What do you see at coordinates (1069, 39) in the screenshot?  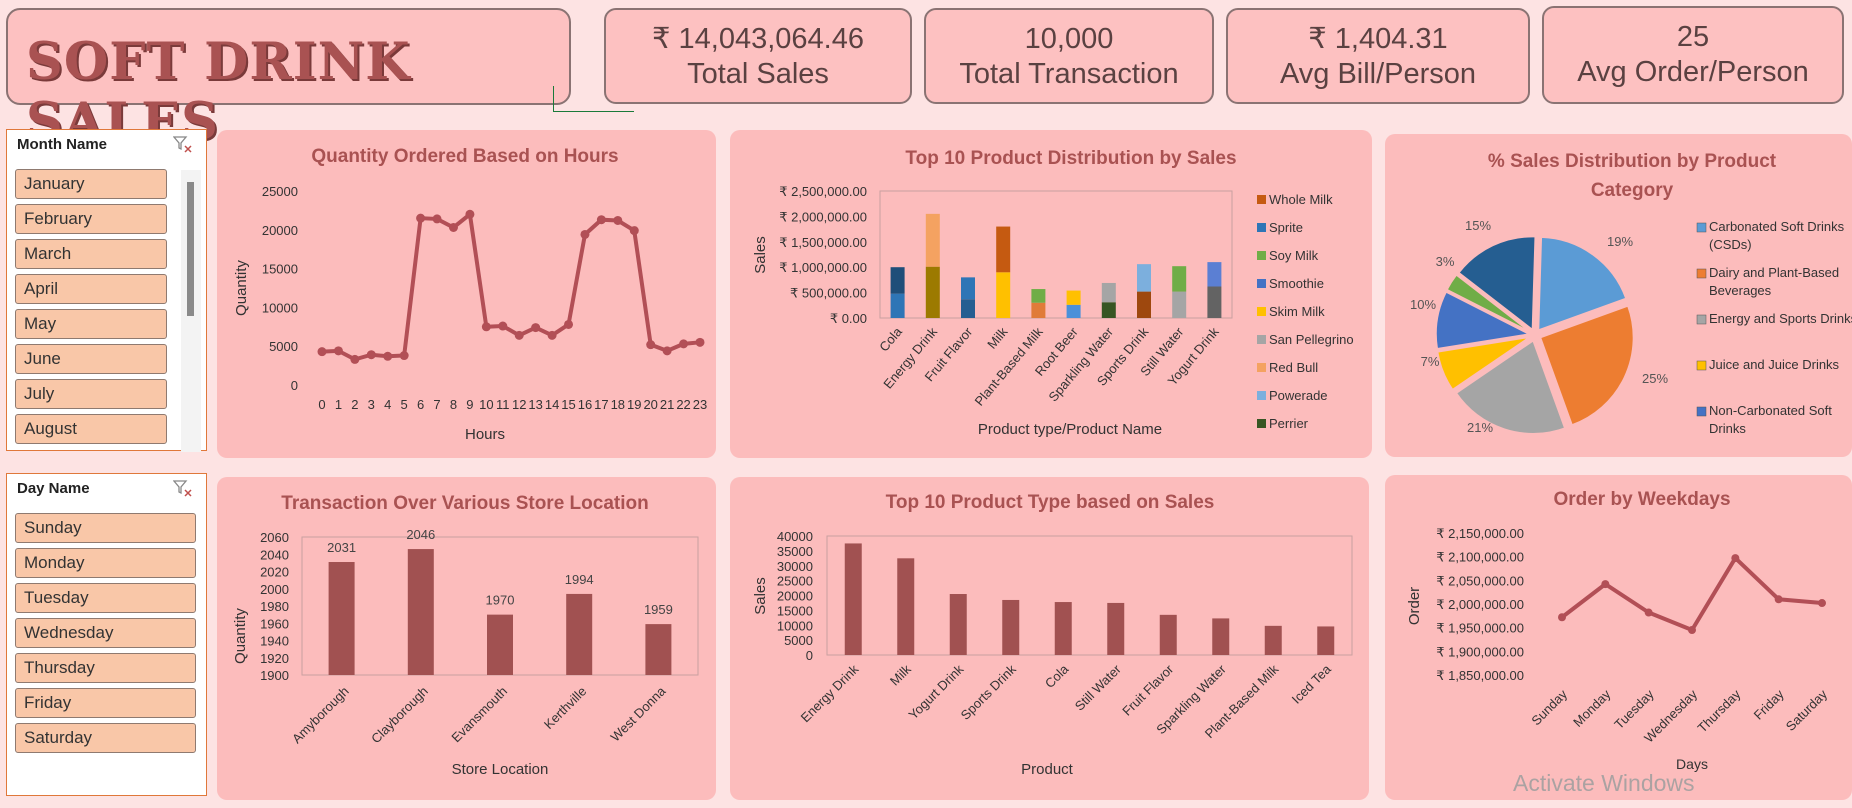 I see `kpi-value: 10,000` at bounding box center [1069, 39].